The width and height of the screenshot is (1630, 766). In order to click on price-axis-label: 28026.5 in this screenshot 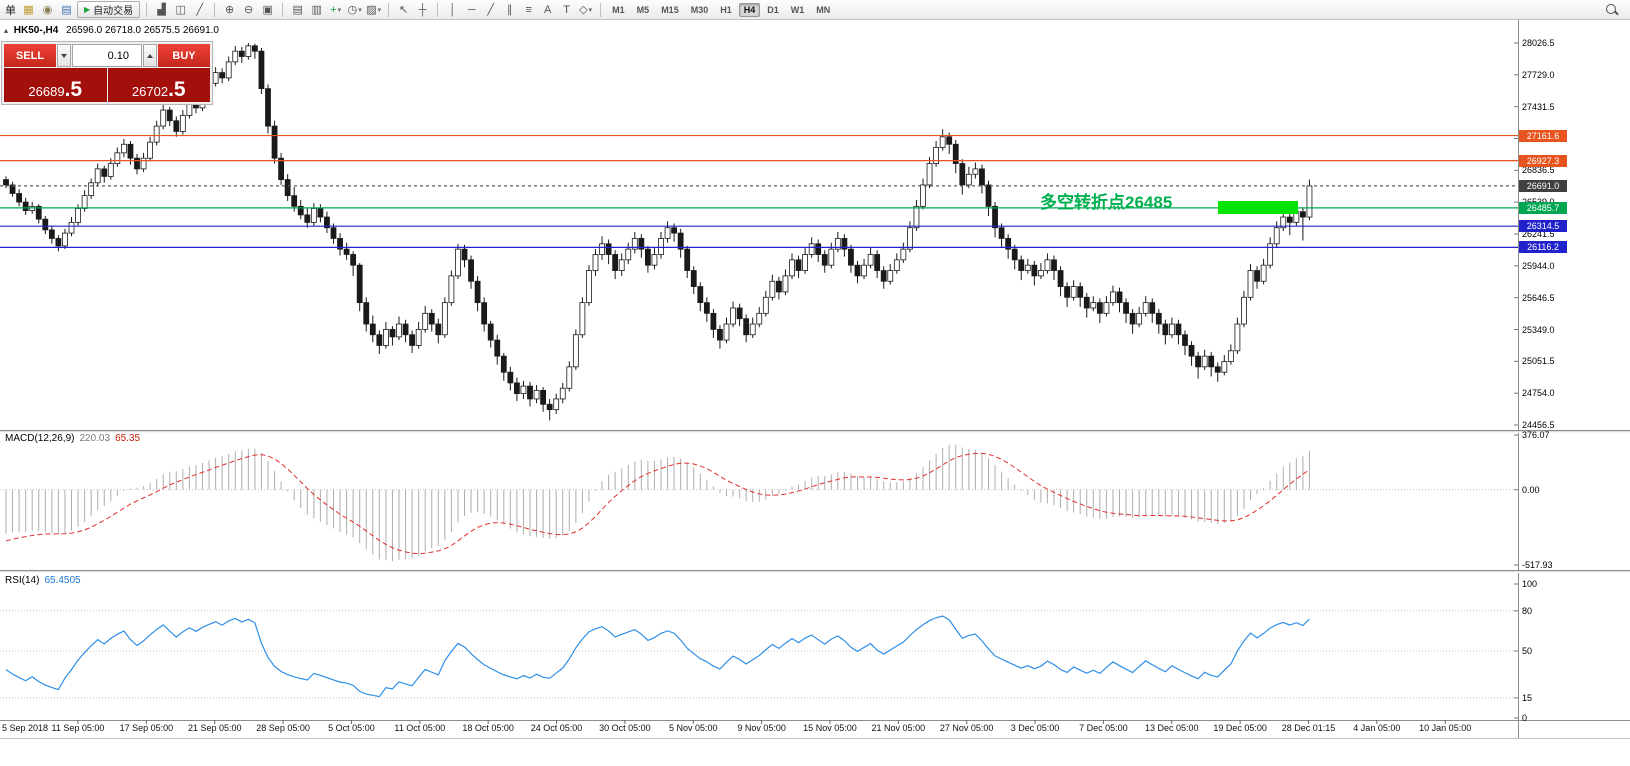, I will do `click(1538, 43)`.